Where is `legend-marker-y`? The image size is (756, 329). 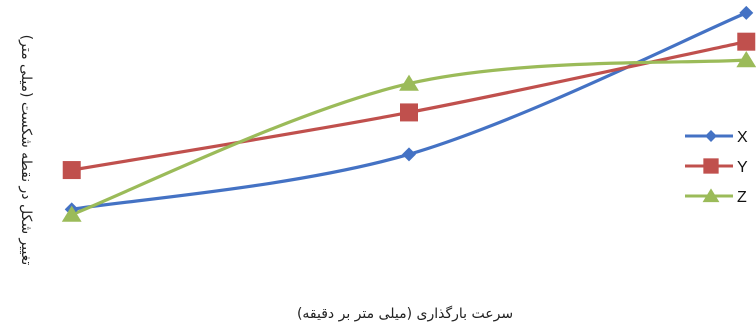
legend-marker-y is located at coordinates (711, 166).